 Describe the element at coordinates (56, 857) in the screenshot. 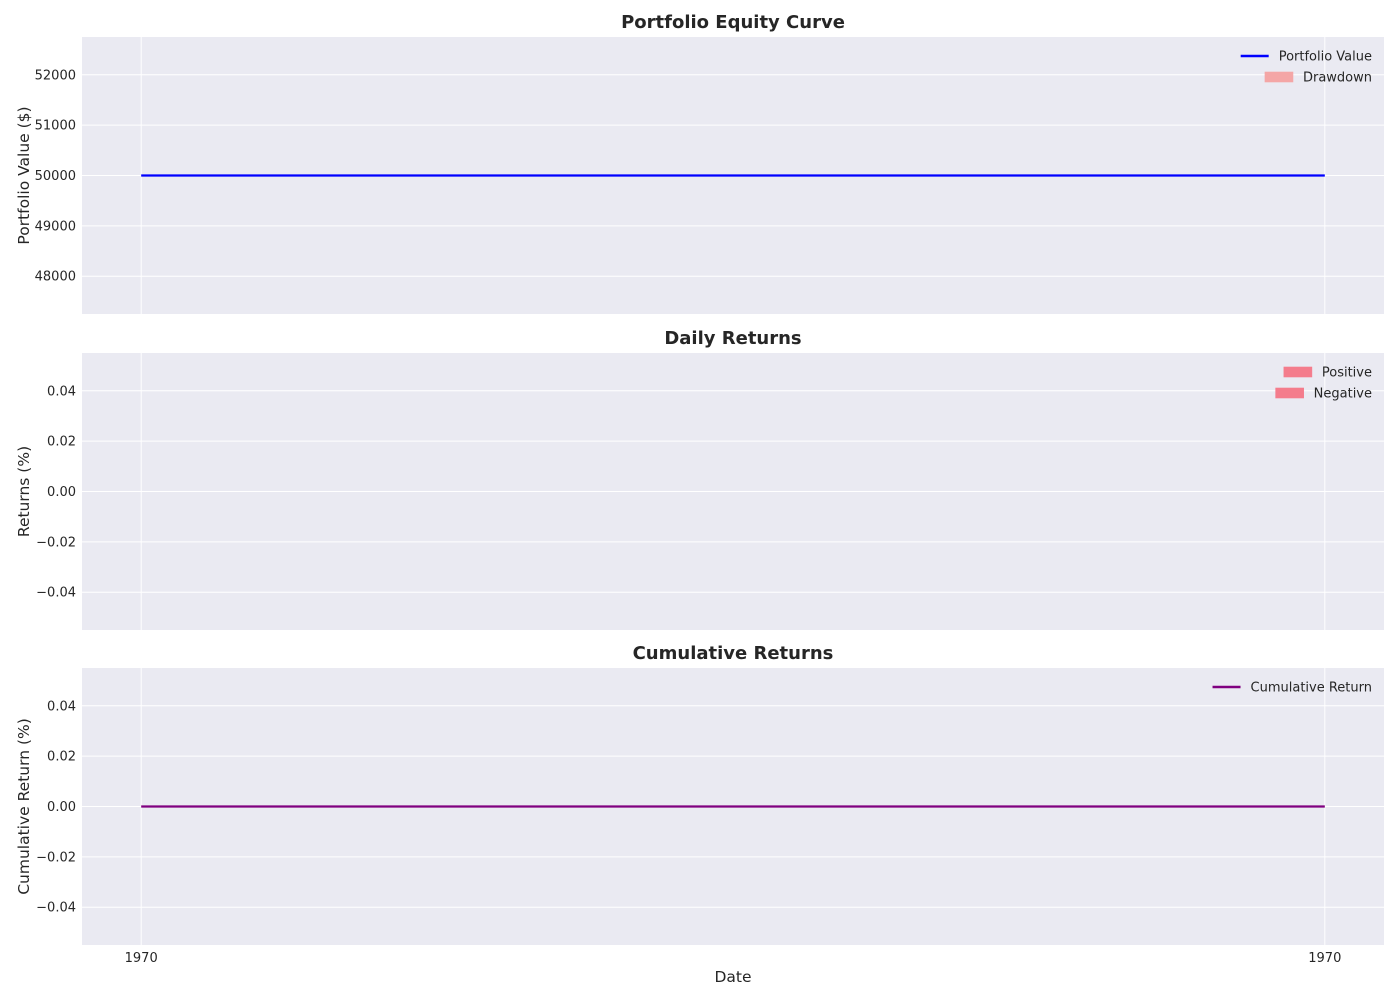

I see `cumulative-returns-y-tick-label: −0.02` at that location.